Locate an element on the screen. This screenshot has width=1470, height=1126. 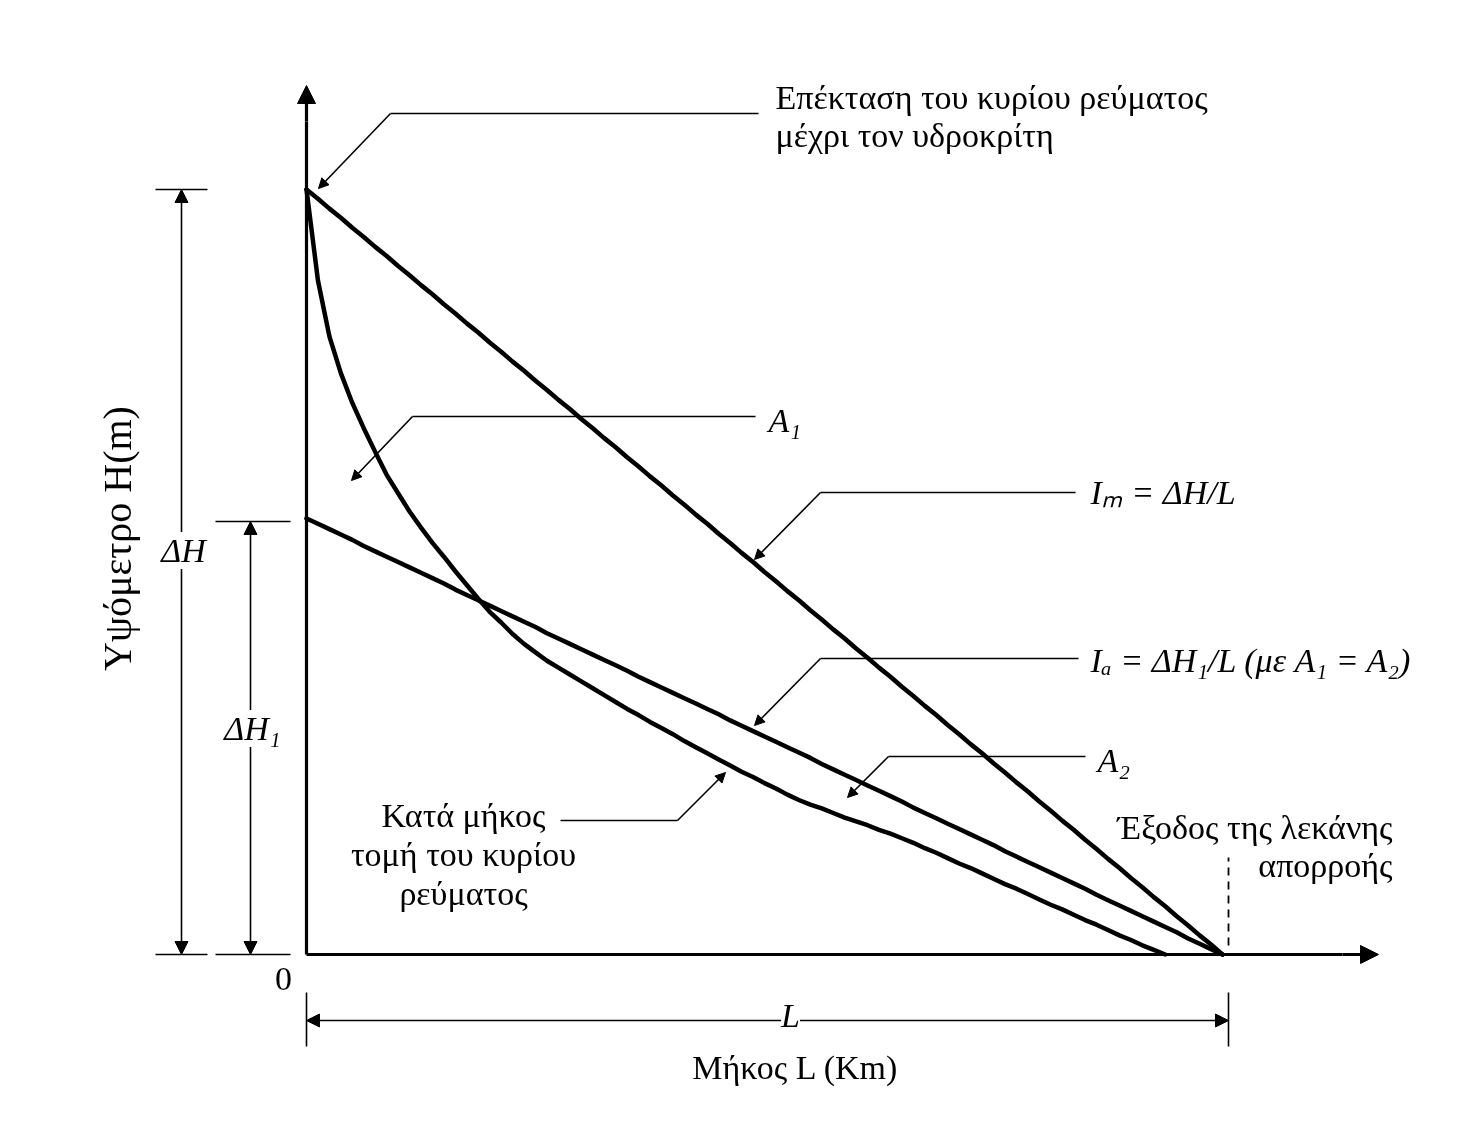
annotation: A₁ is located at coordinates (784, 420).